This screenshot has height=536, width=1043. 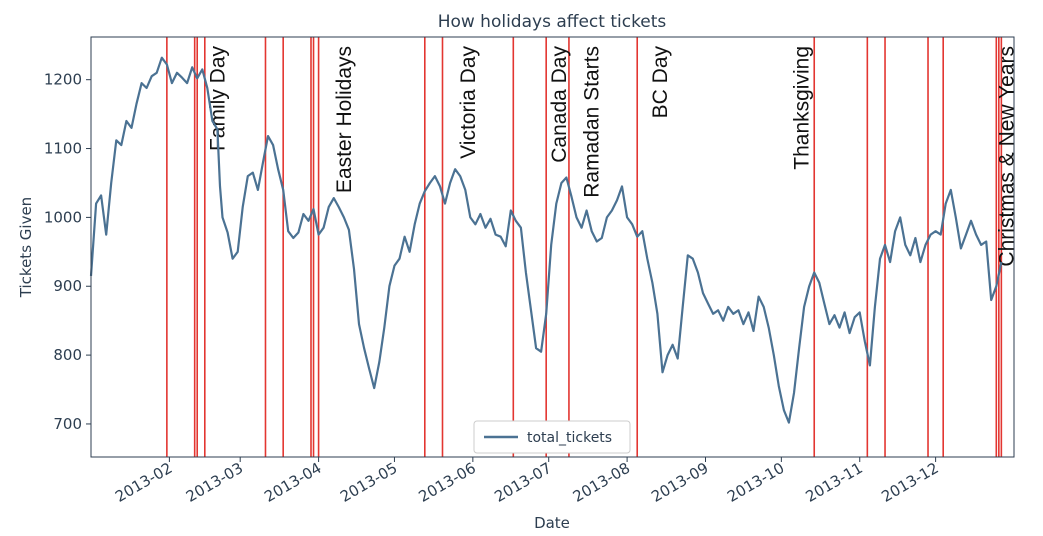 I want to click on holiday-label: Ramadan Starts, so click(x=592, y=122).